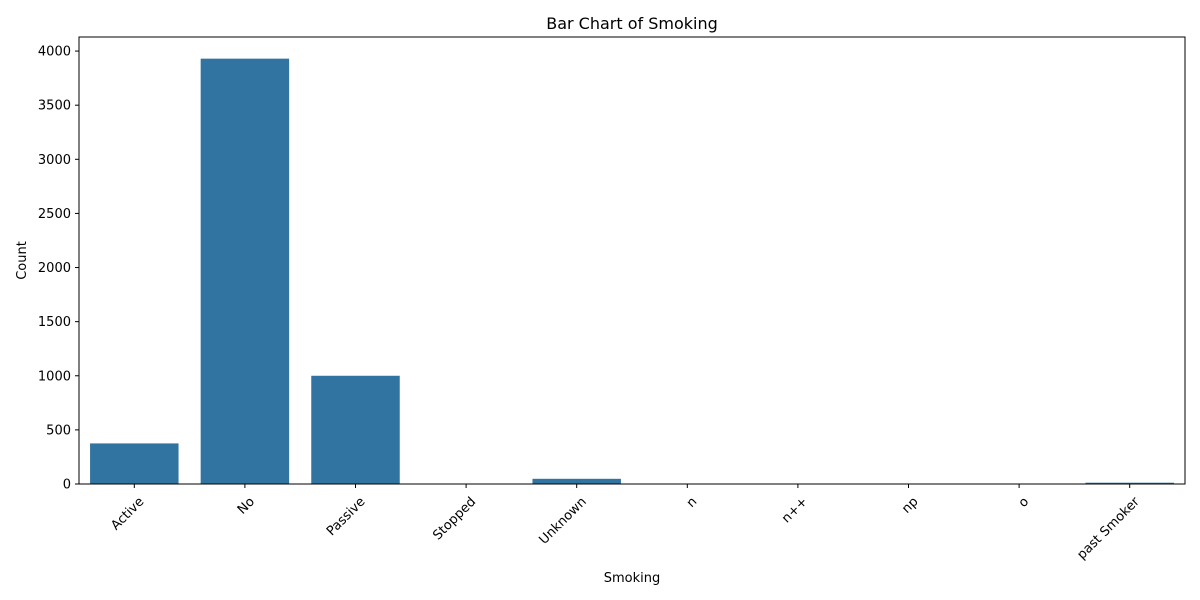  What do you see at coordinates (67, 485) in the screenshot?
I see `y-tick-label: 0` at bounding box center [67, 485].